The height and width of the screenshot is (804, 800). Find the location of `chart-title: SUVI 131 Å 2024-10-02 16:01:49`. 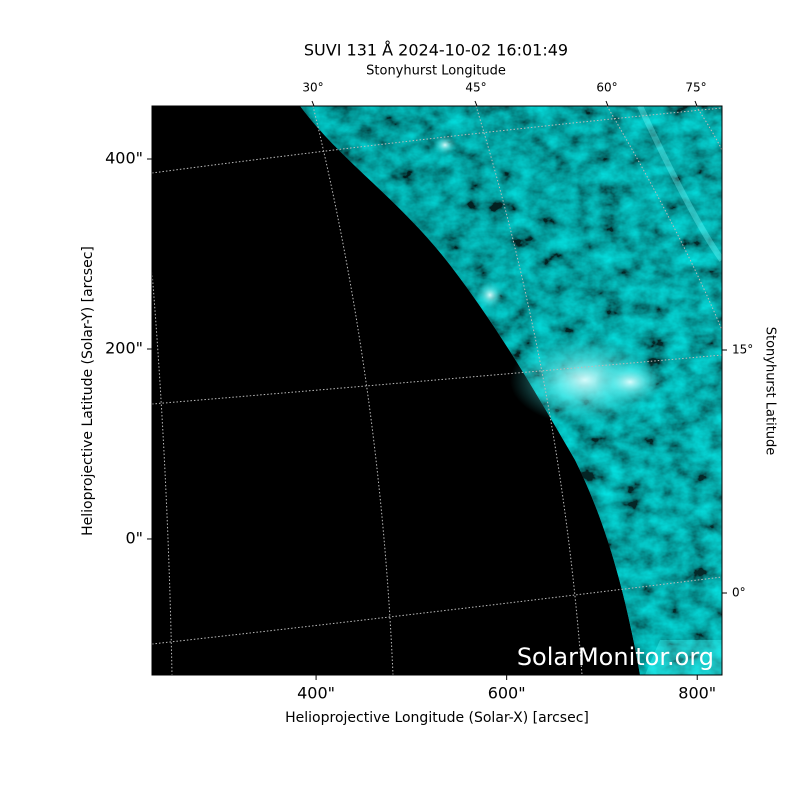

chart-title: SUVI 131 Å 2024-10-02 16:01:49 is located at coordinates (436, 50).